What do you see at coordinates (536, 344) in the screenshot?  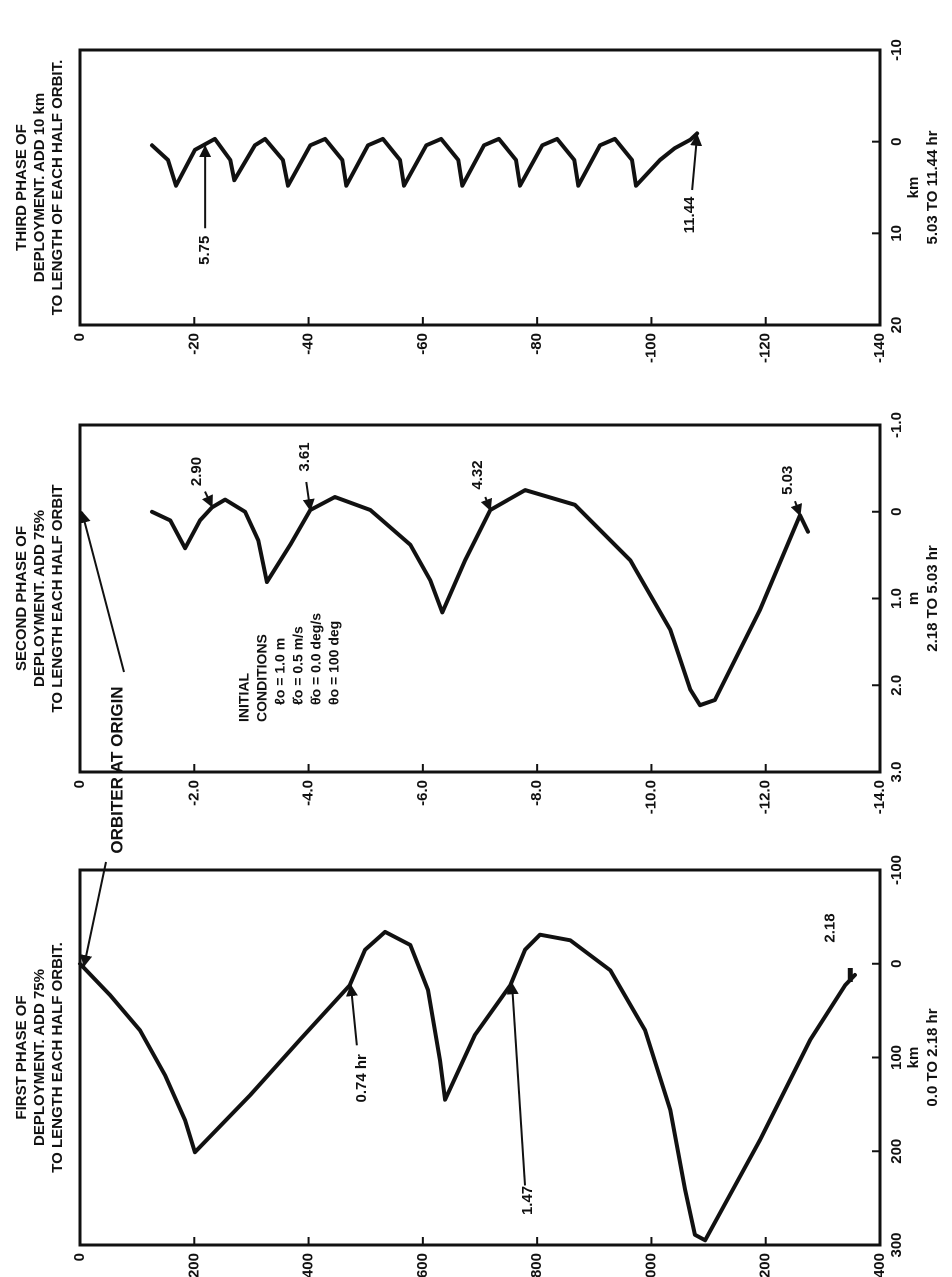 I see `y-tick-label: -80` at bounding box center [536, 344].